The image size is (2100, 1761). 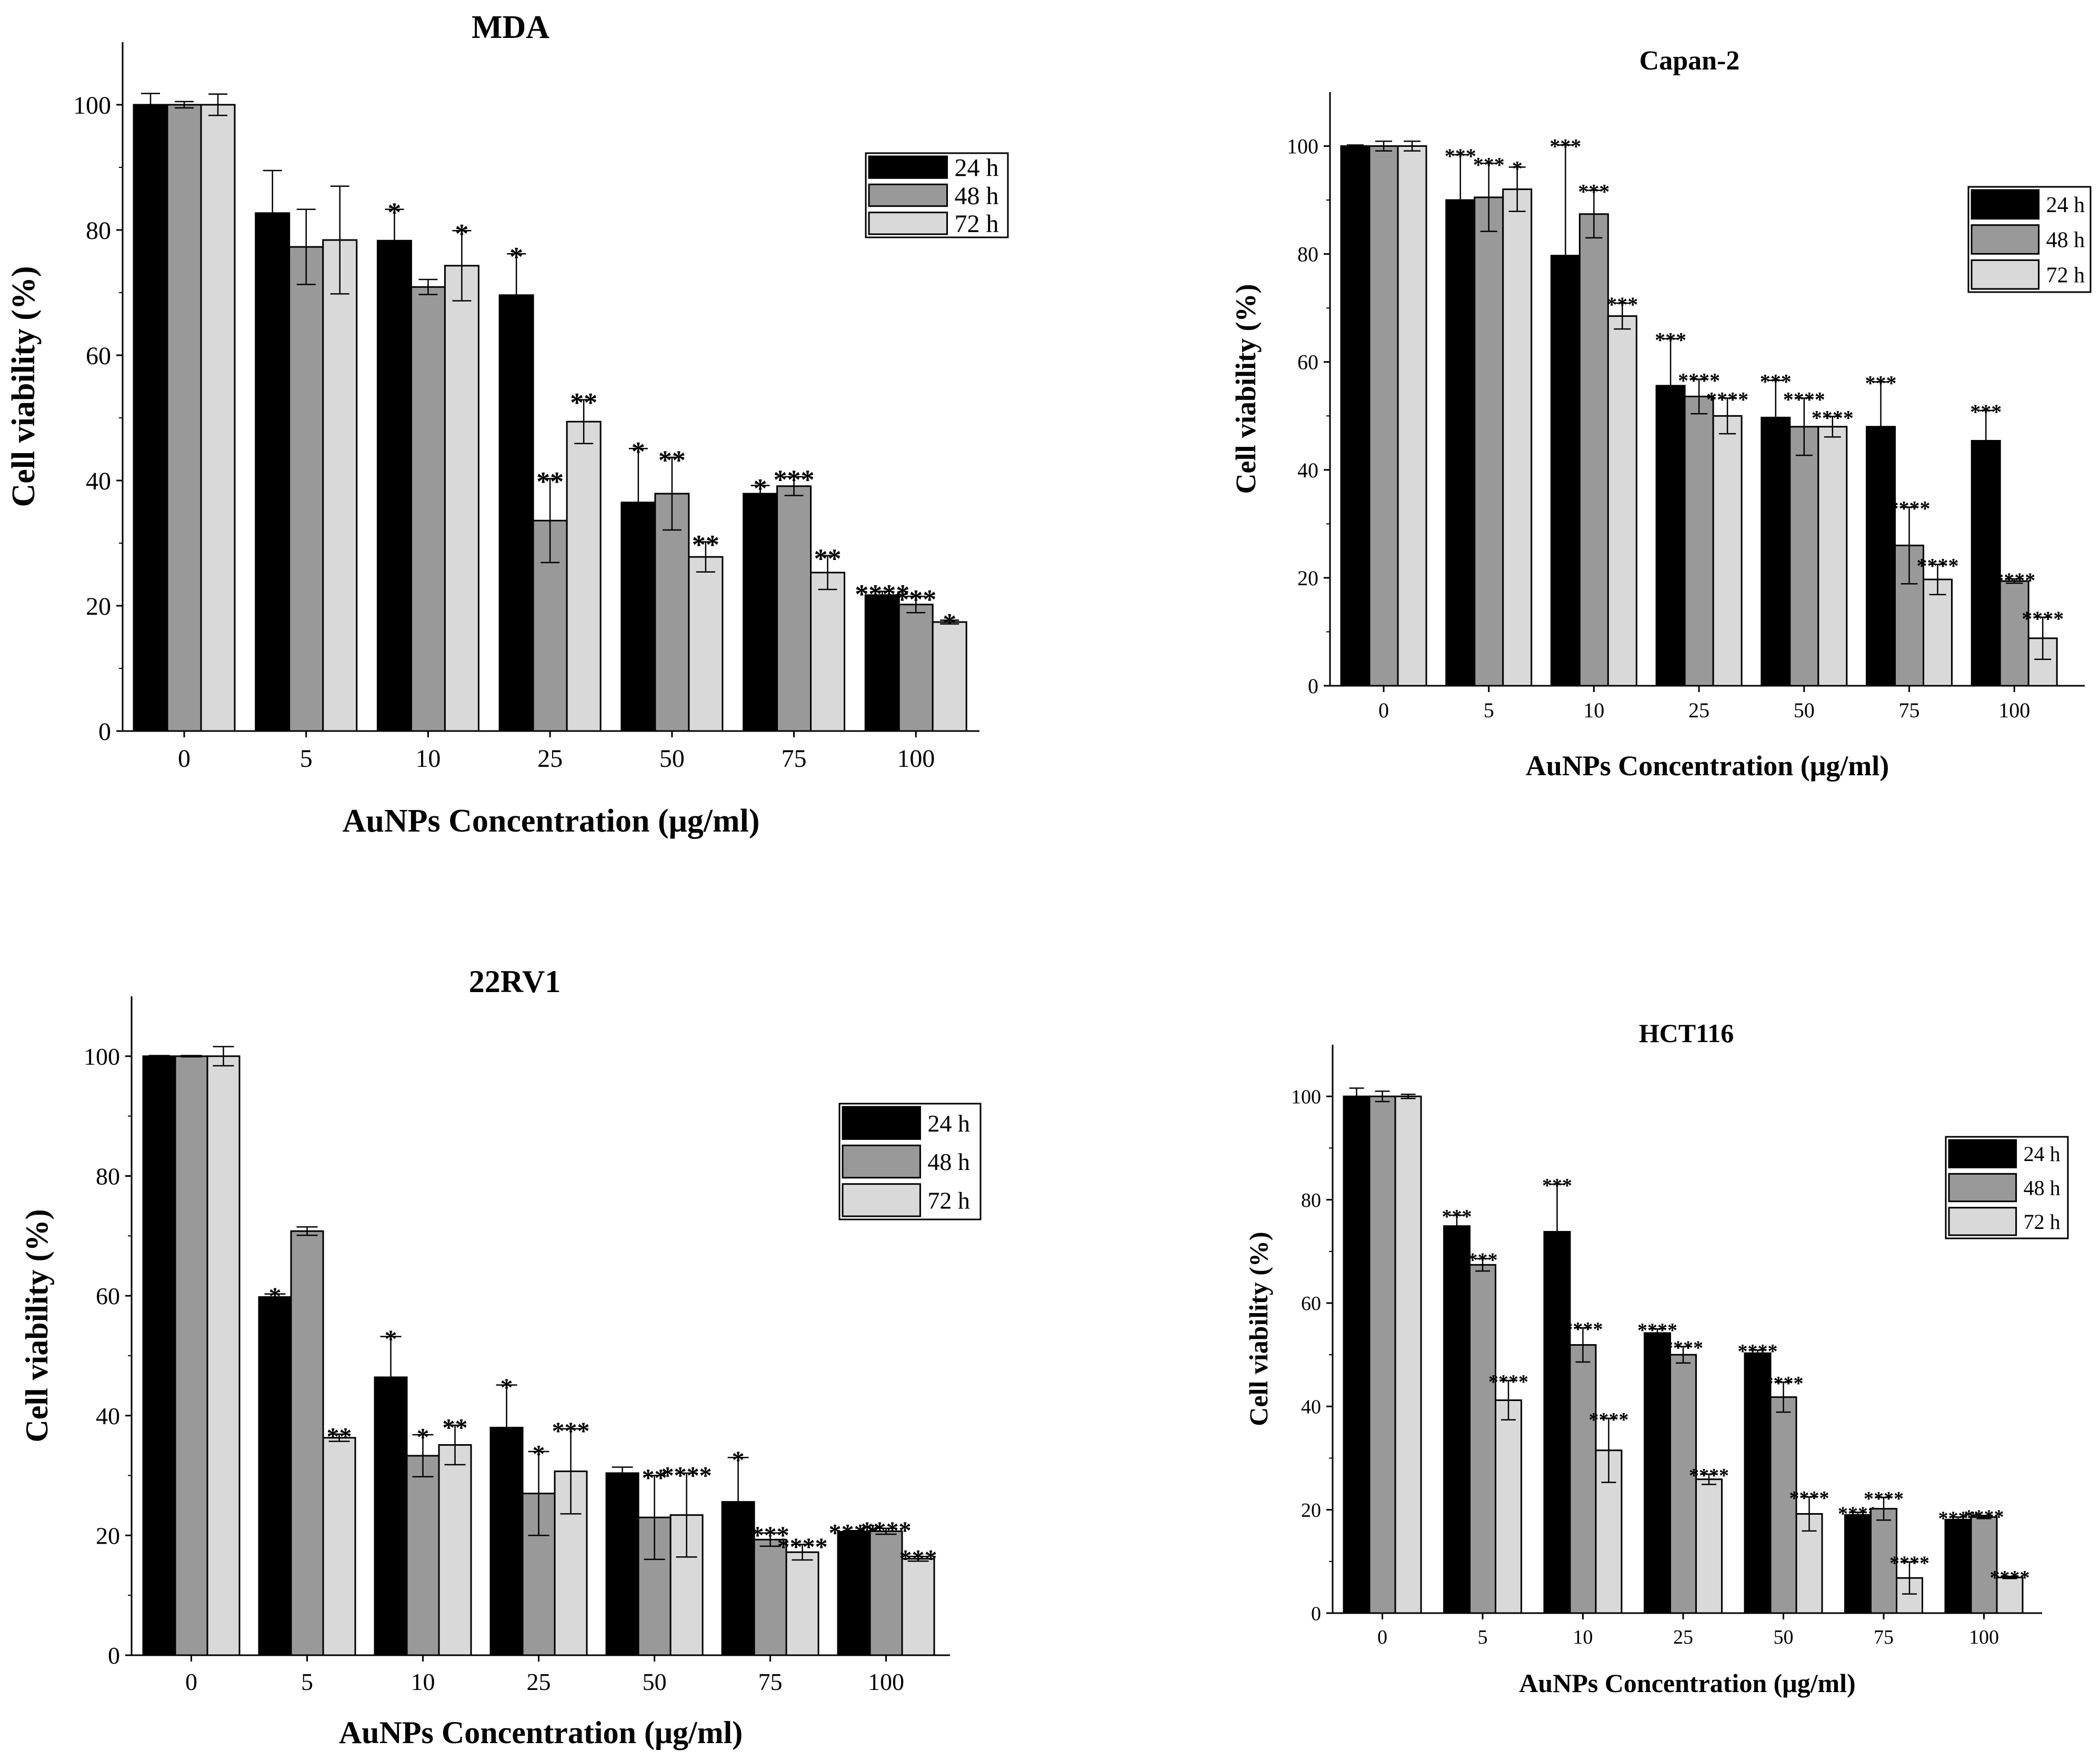 What do you see at coordinates (1707, 766) in the screenshot?
I see `x-axis-label: AuNPs Concentration (μg/ml)` at bounding box center [1707, 766].